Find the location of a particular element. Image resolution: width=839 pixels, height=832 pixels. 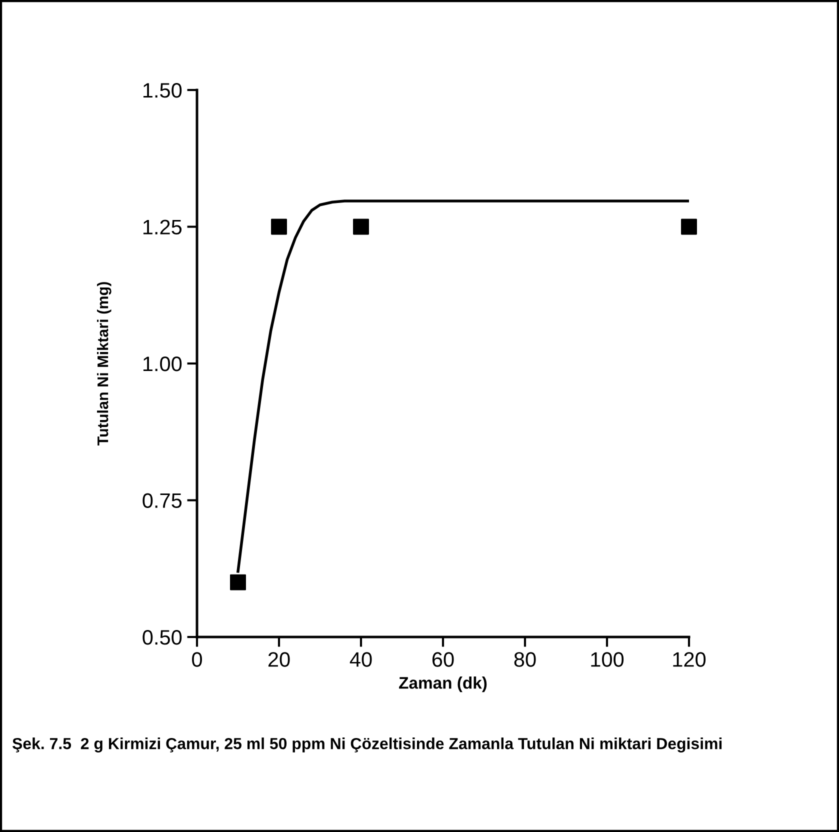

text: Şek. 7.5 2 g Kirmizi Çamur, 25 ml 50 ppm Ni Çözeltisinde Zamanla Tutulan Ni miktari Degisimi is located at coordinates (367, 745).